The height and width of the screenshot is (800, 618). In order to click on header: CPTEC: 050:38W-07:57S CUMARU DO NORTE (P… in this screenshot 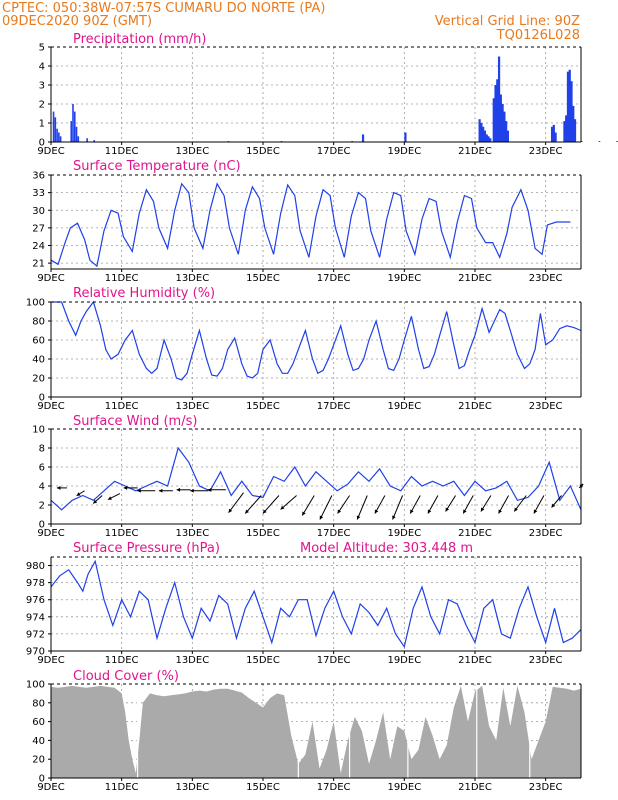, I will do `click(291, 22)`.